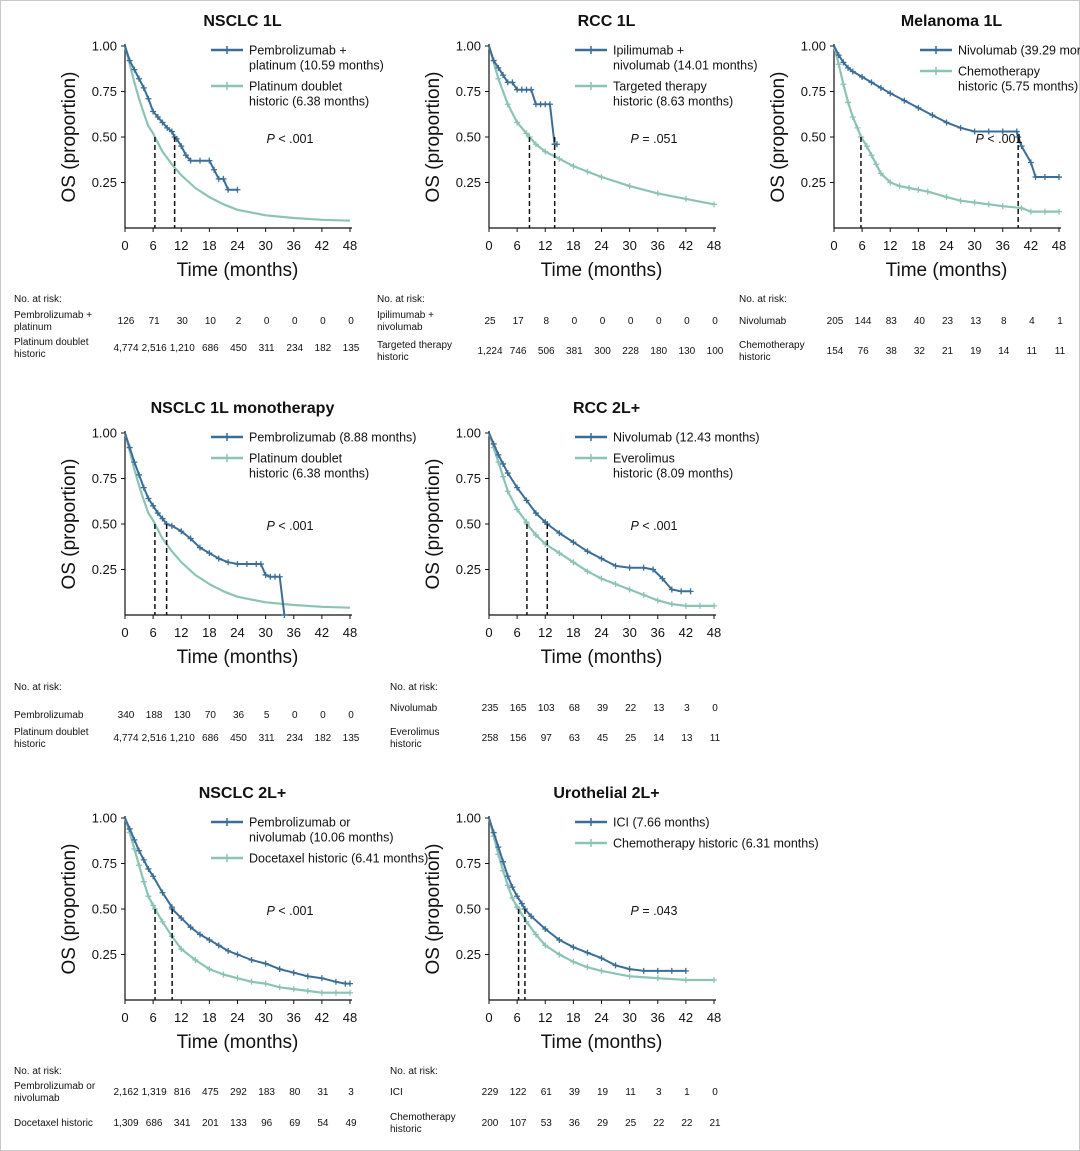  What do you see at coordinates (575, 708) in the screenshot?
I see `risk-value: 68` at bounding box center [575, 708].